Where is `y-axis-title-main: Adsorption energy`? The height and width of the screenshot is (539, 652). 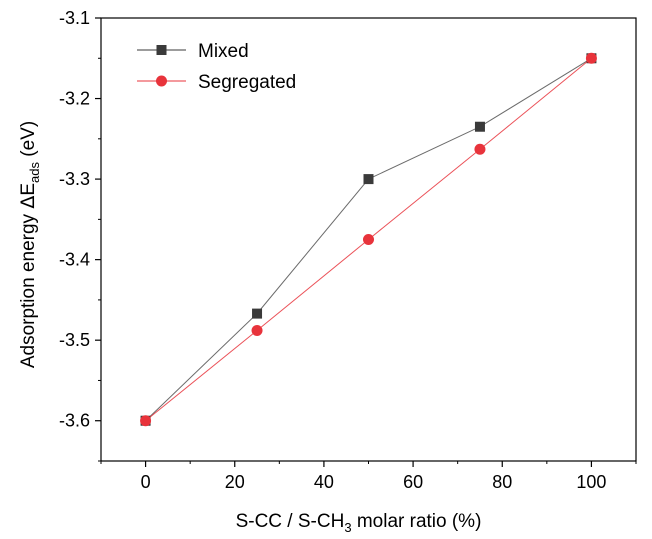
y-axis-title-main: Adsorption energy is located at coordinates (28, 289).